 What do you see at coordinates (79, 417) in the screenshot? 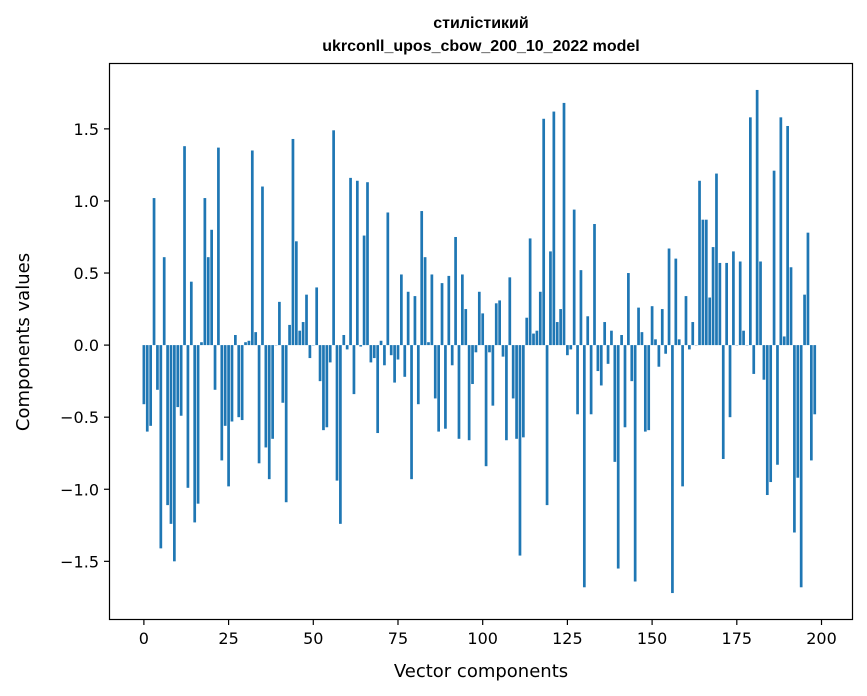
I see `y-tick-label: −0.5` at bounding box center [79, 417].